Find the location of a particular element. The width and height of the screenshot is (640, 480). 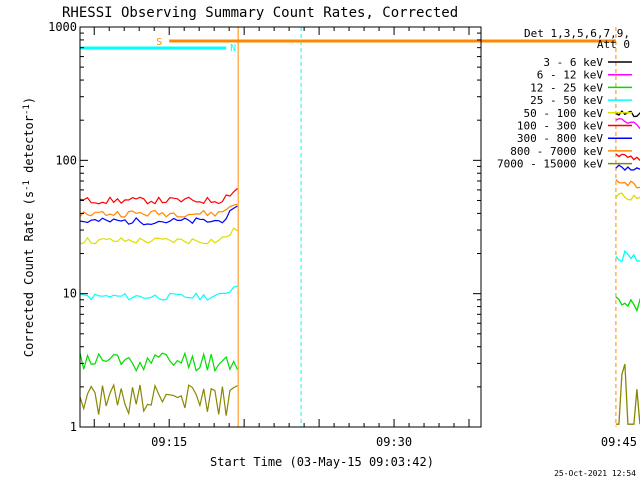

legend-label: 12 - 25 keV is located at coordinates (566, 87).